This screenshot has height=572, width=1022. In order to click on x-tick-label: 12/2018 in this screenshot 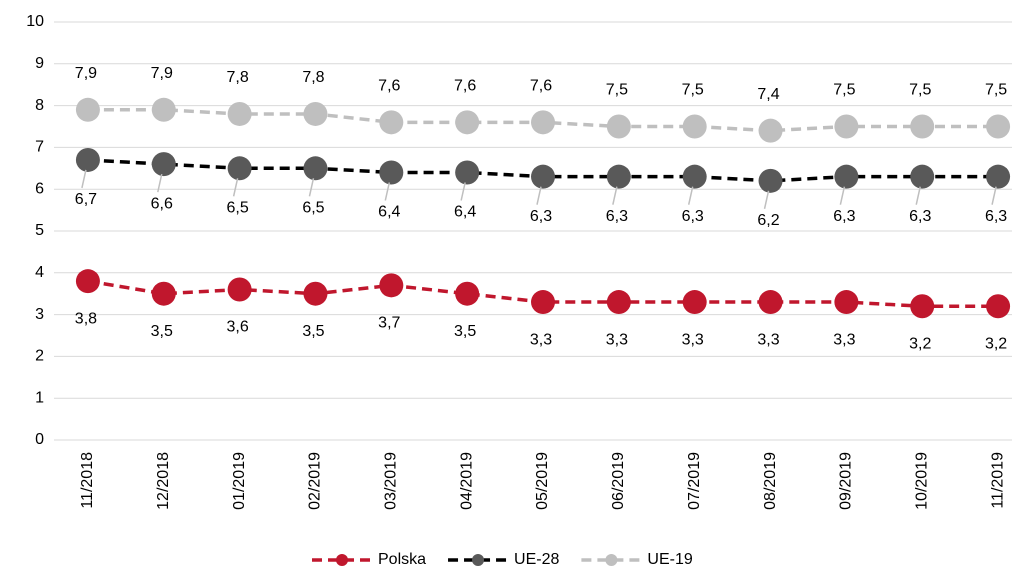, I will do `click(163, 481)`.